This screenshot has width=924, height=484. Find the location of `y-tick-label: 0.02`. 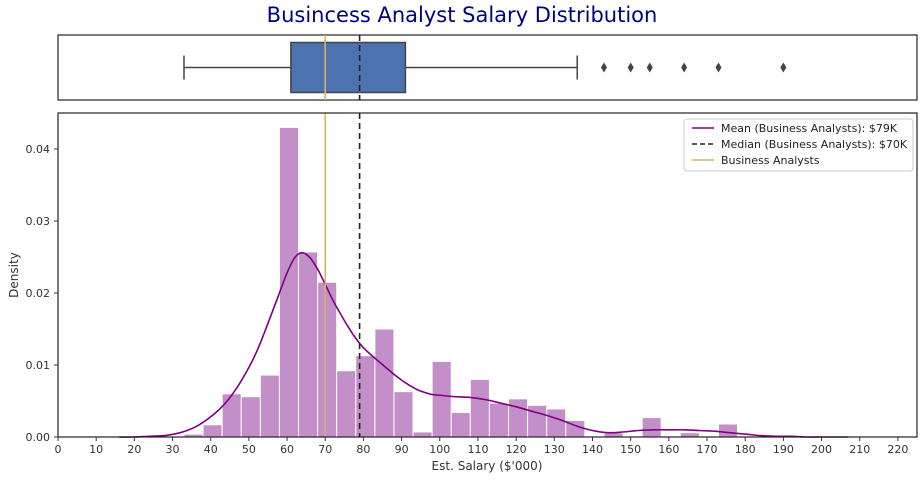

y-tick-label: 0.02 is located at coordinates (38, 293).